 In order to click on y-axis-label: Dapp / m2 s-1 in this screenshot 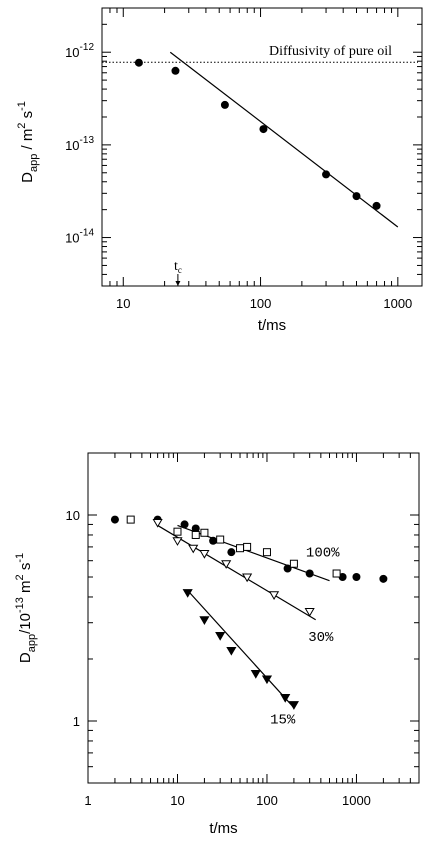, I will do `click(28, 142)`.